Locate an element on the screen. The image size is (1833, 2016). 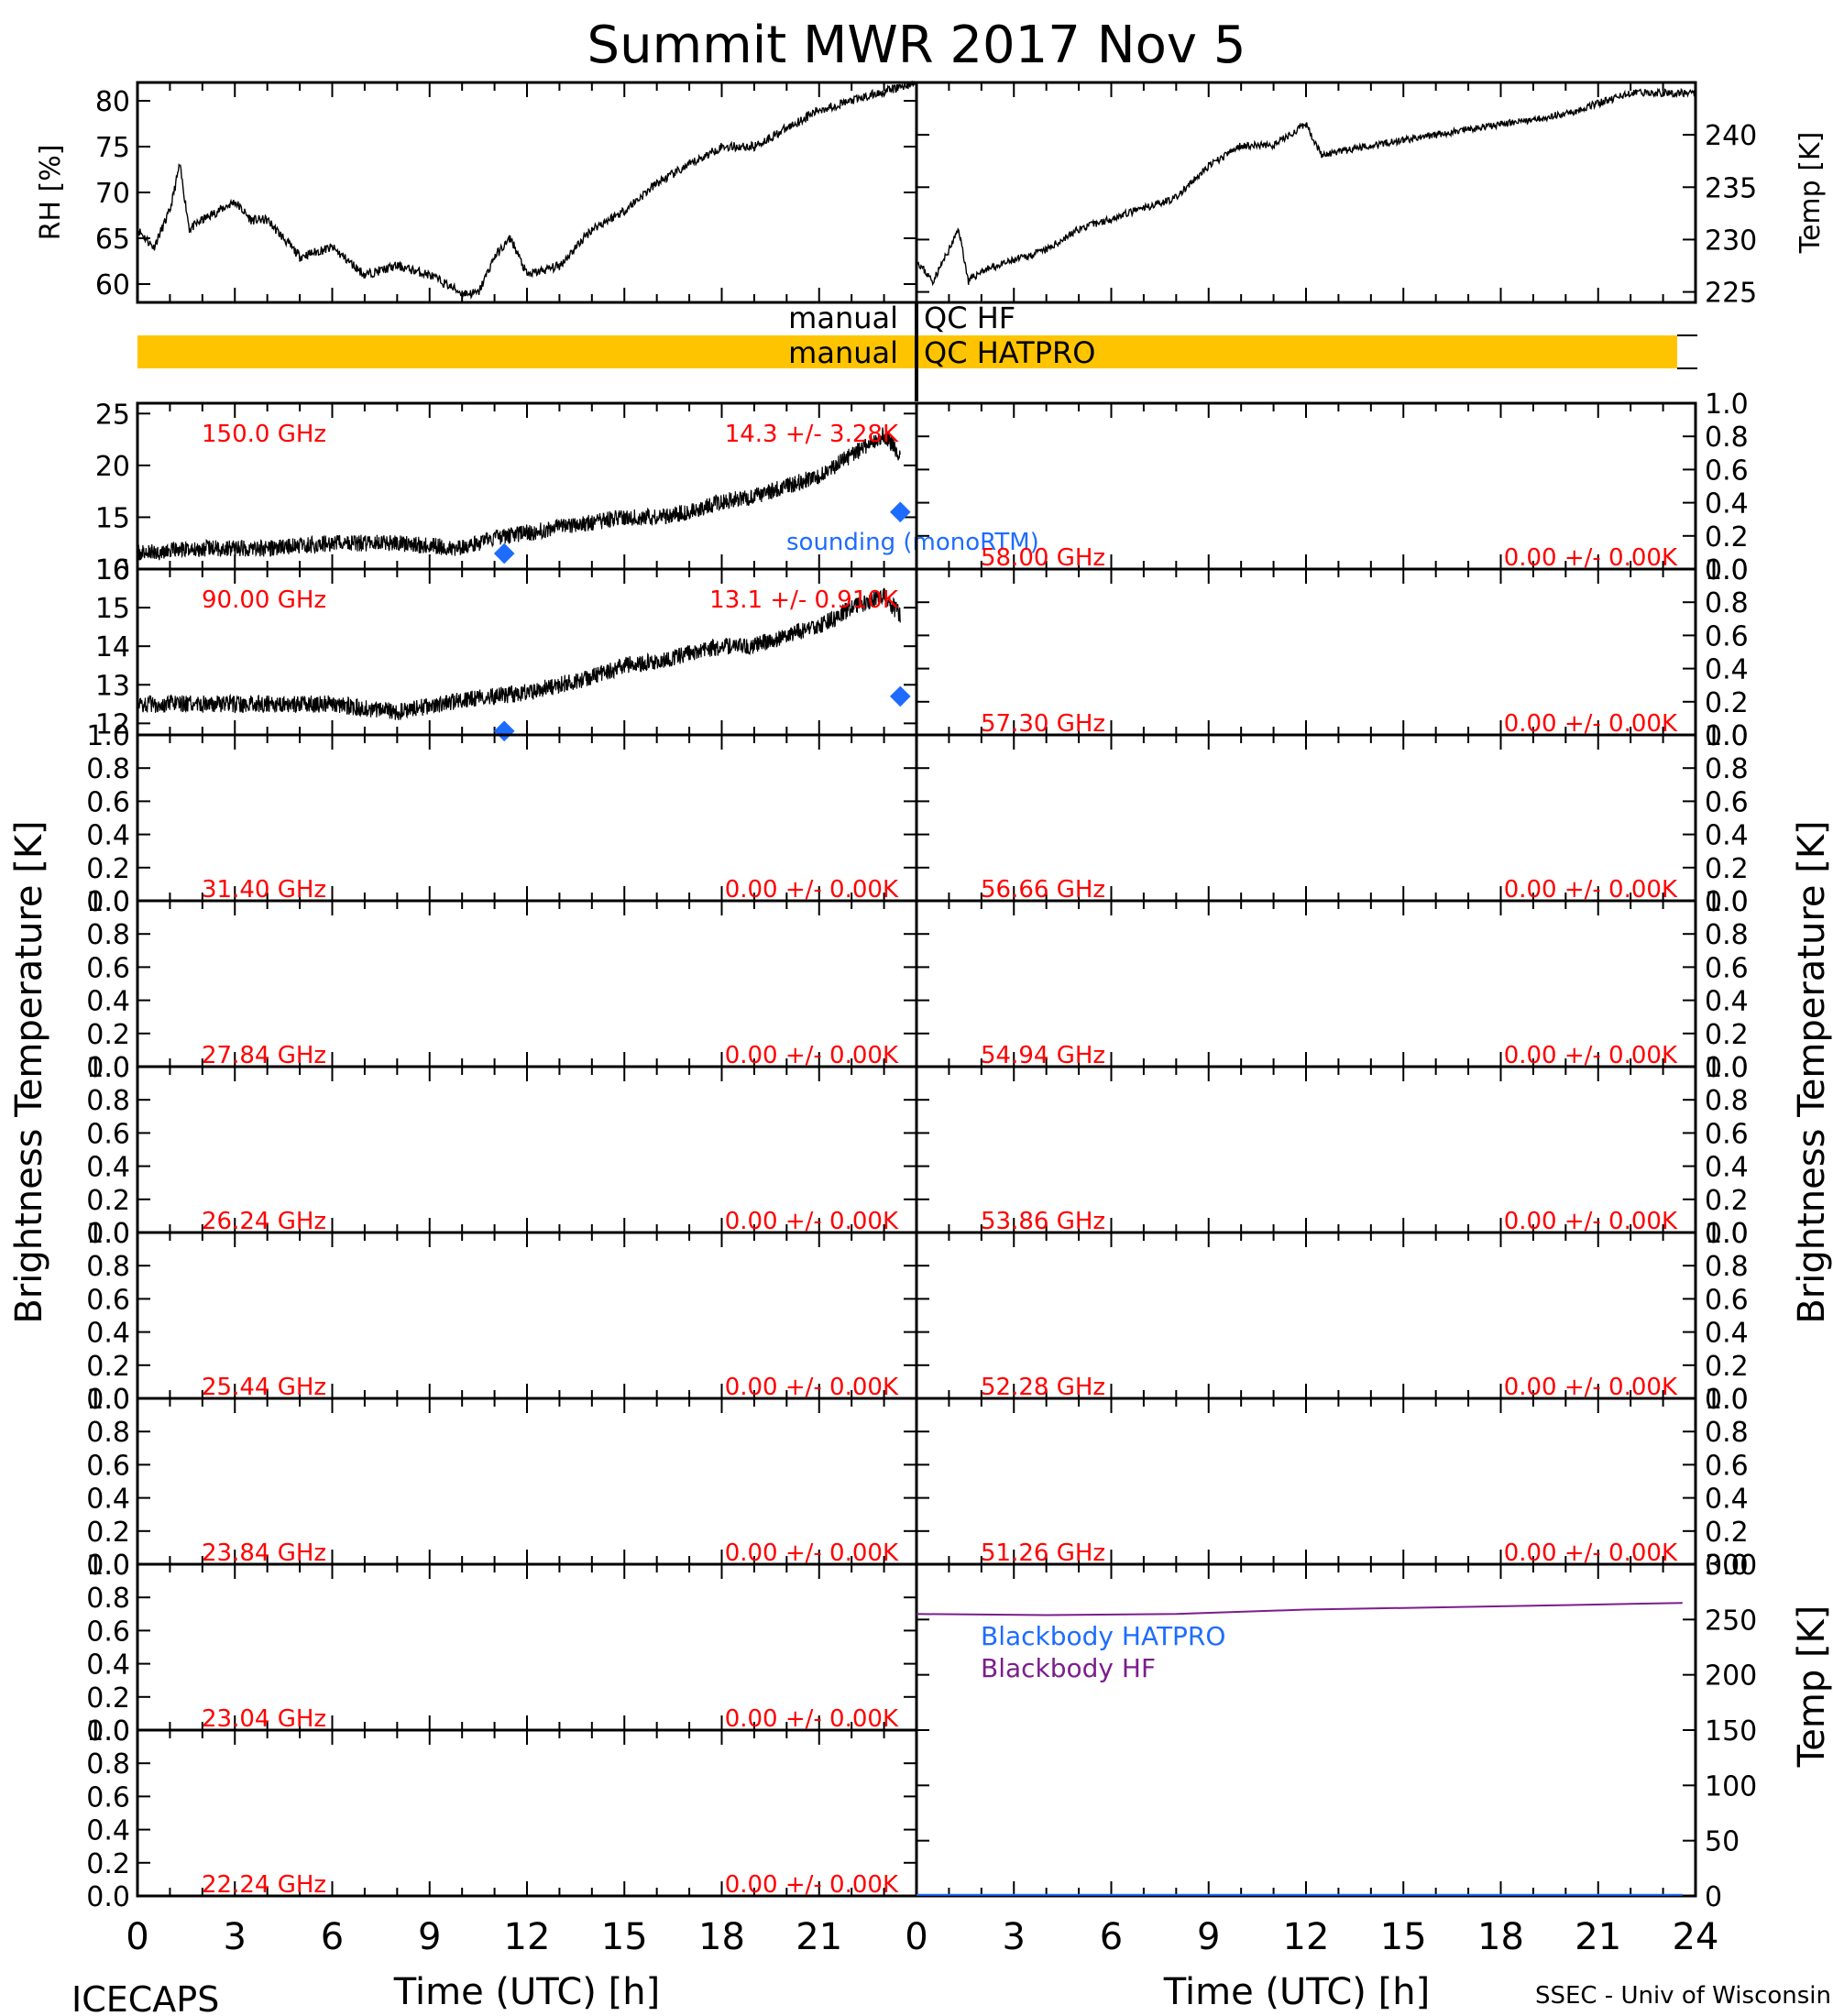
series-line-rh is located at coordinates (527, 190).